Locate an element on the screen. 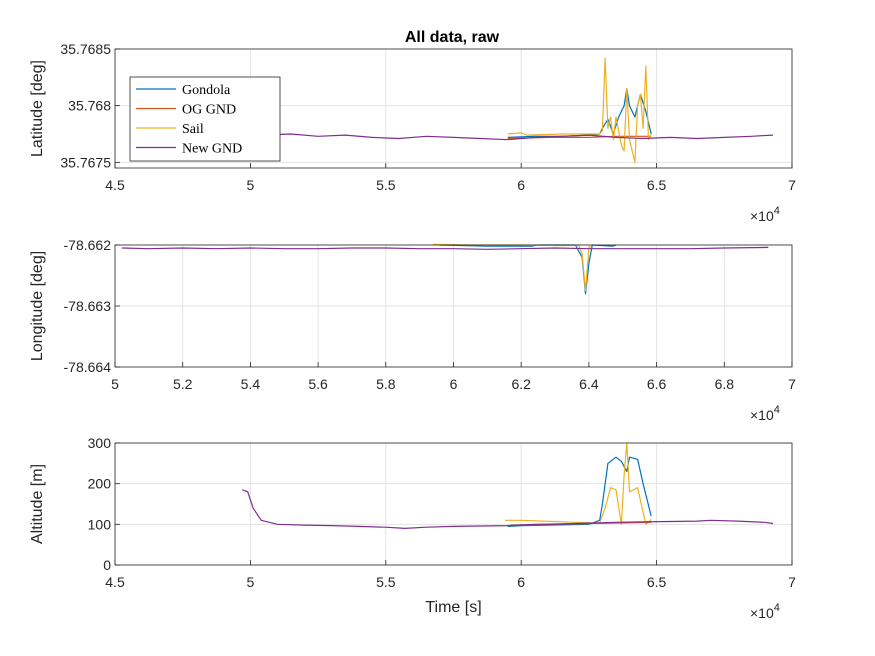 The height and width of the screenshot is (656, 875). y-tick-label: 100 is located at coordinates (100, 524).